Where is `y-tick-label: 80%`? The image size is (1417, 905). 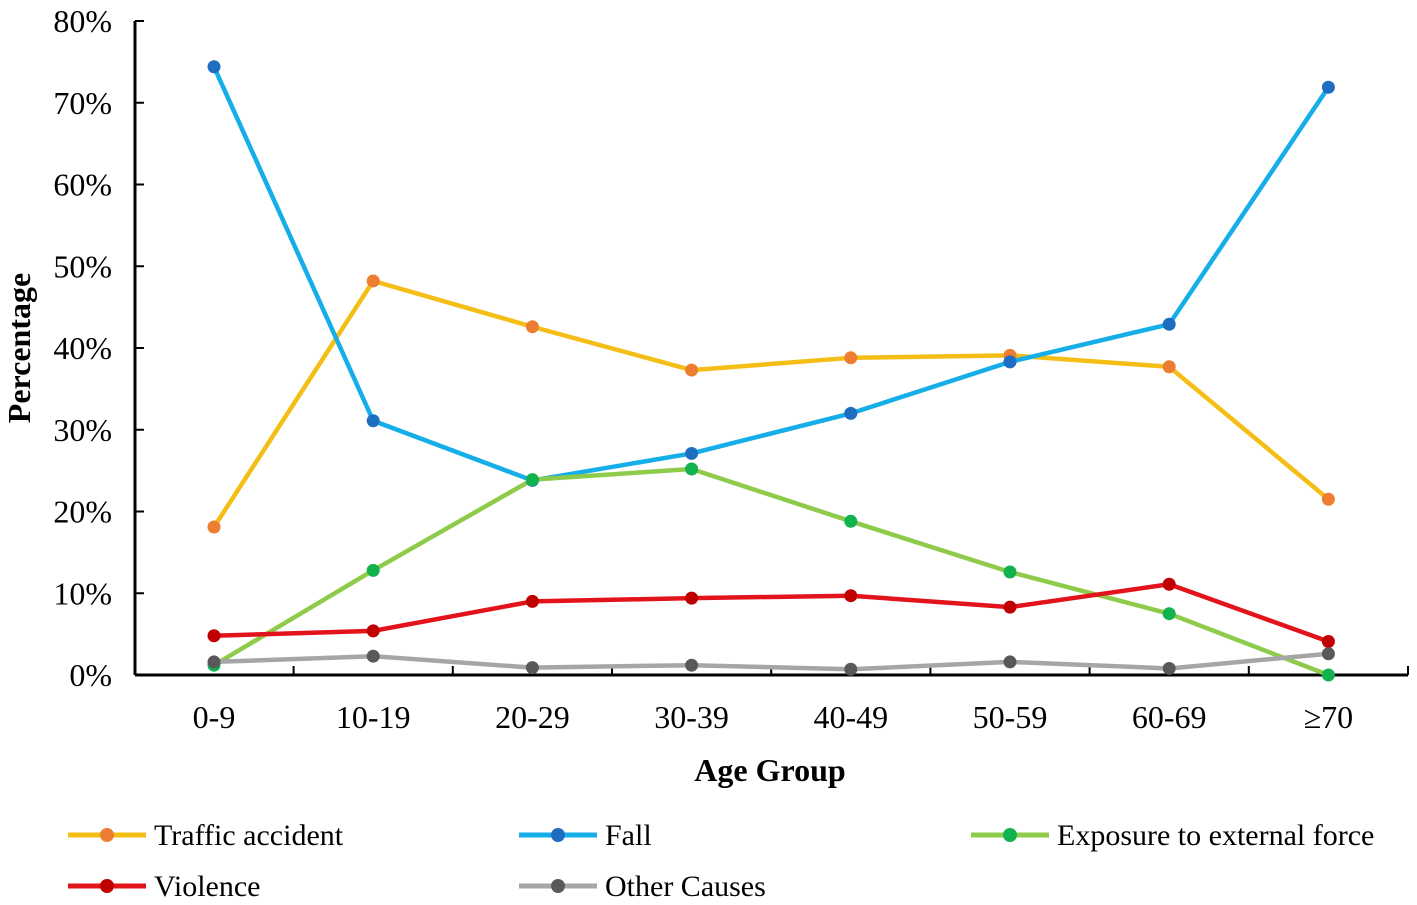 y-tick-label: 80% is located at coordinates (82, 21).